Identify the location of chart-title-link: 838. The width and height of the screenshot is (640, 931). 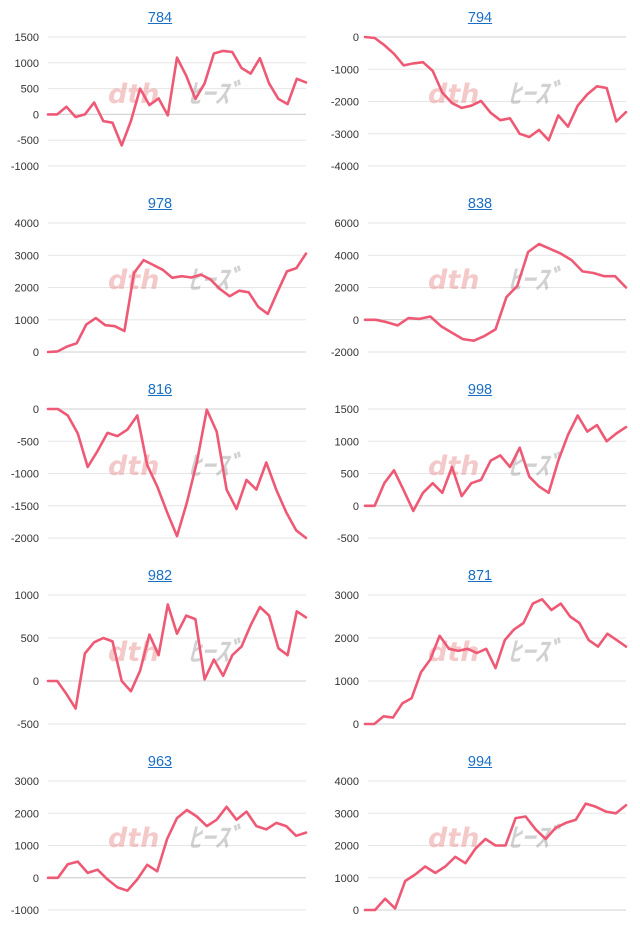
(480, 204).